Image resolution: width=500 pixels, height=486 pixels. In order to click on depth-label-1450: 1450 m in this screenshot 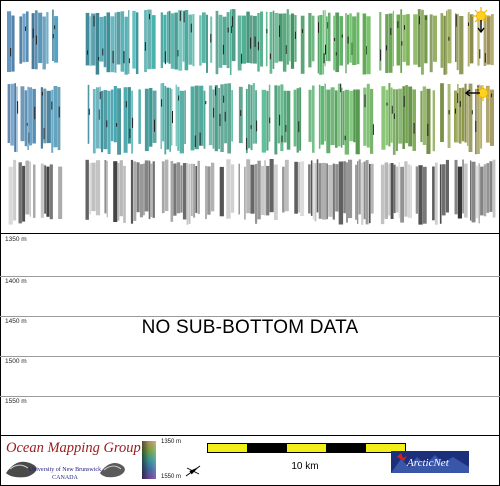, I will do `click(16, 321)`.